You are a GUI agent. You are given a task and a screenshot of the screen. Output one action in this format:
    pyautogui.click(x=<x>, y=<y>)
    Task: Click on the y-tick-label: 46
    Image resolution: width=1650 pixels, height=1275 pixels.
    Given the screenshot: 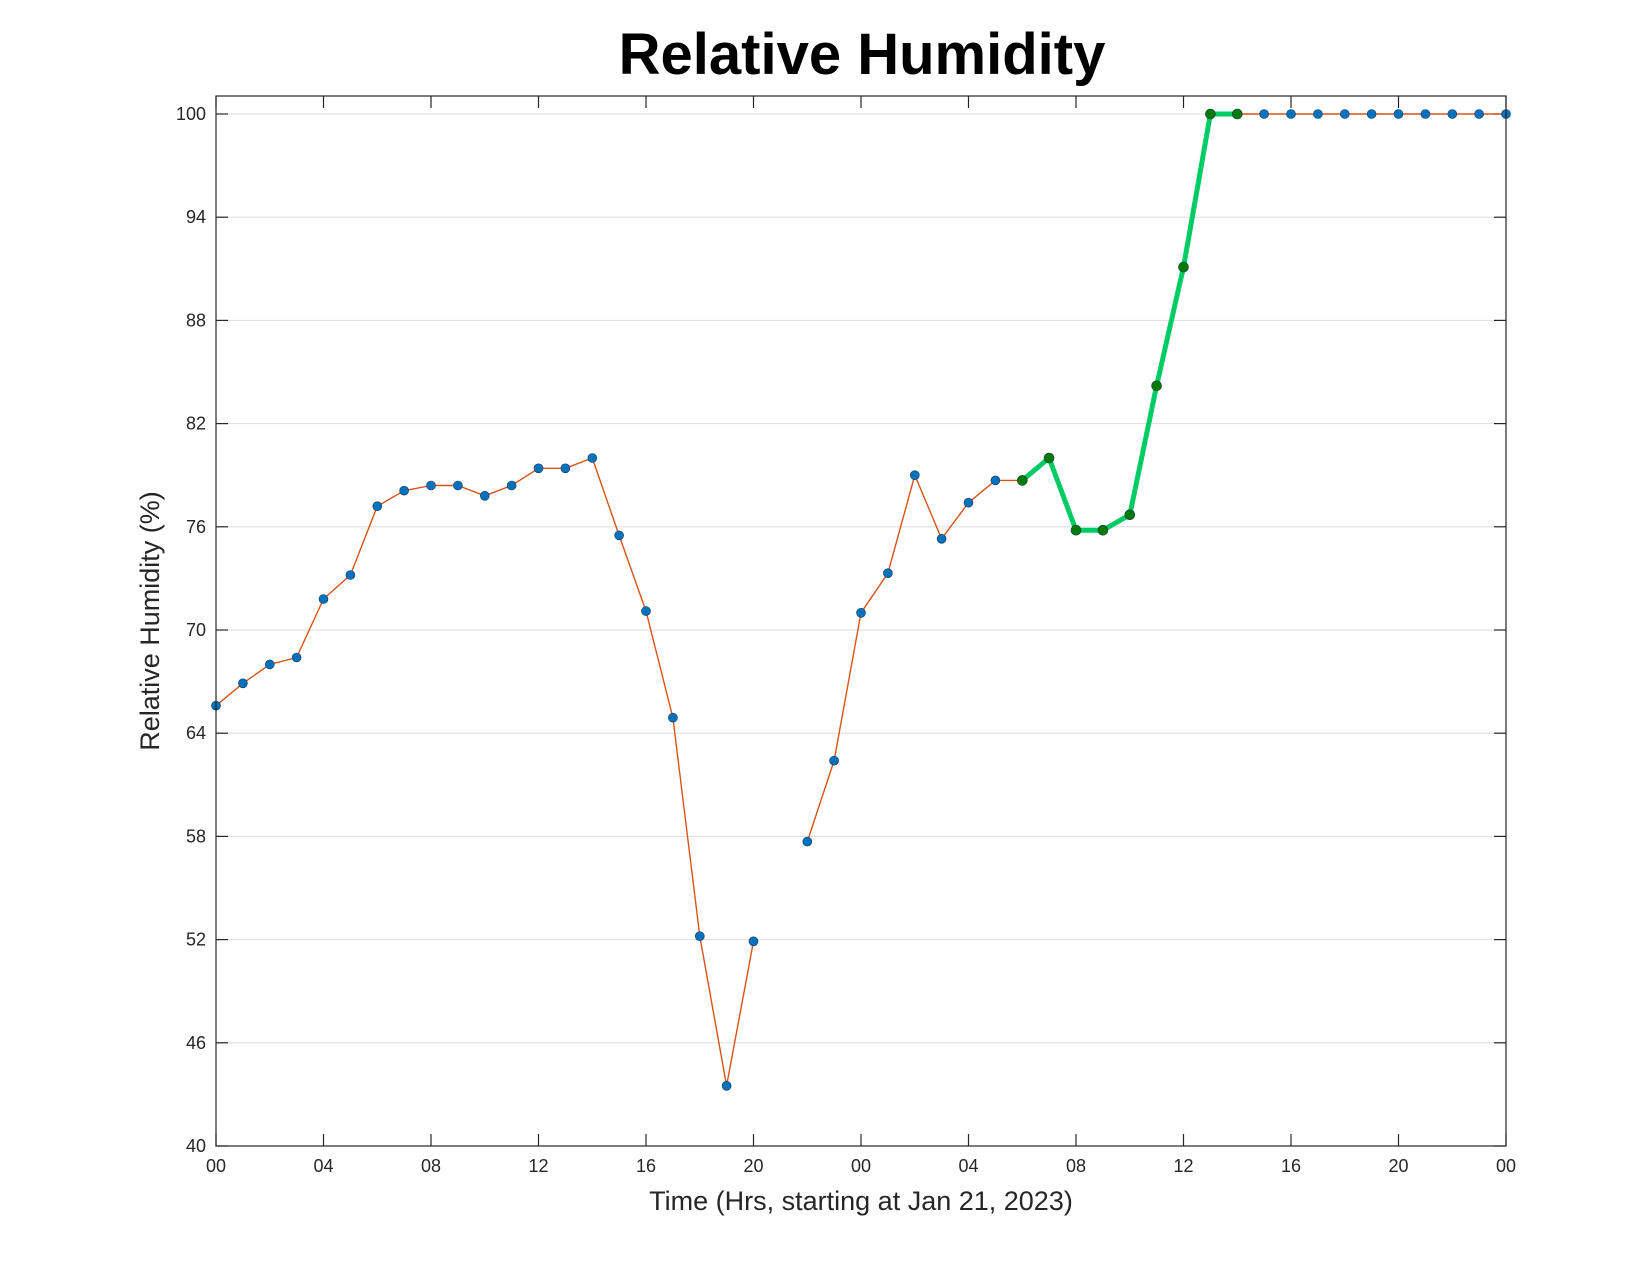 What is the action you would take?
    pyautogui.click(x=196, y=1043)
    